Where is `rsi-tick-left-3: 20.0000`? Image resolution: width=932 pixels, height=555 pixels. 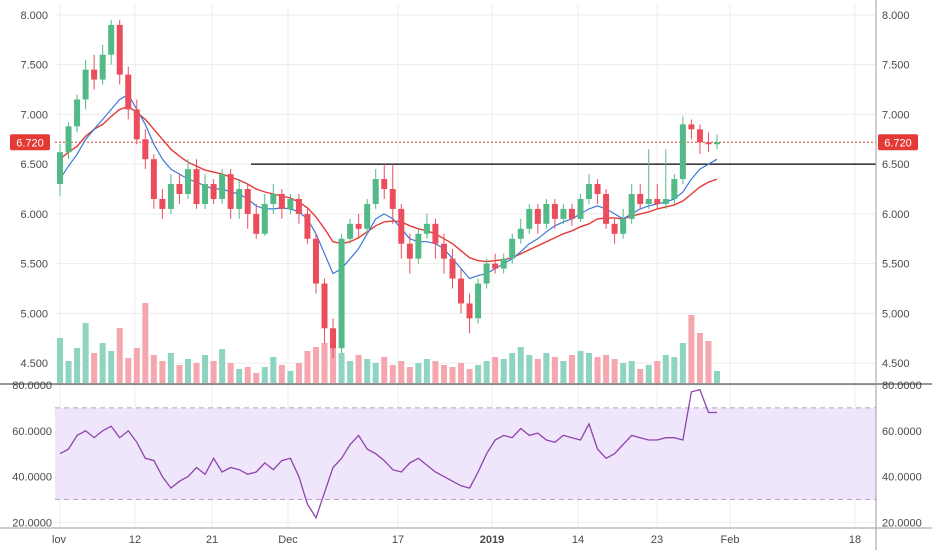
rsi-tick-left-3: 20.0000 is located at coordinates (32, 523).